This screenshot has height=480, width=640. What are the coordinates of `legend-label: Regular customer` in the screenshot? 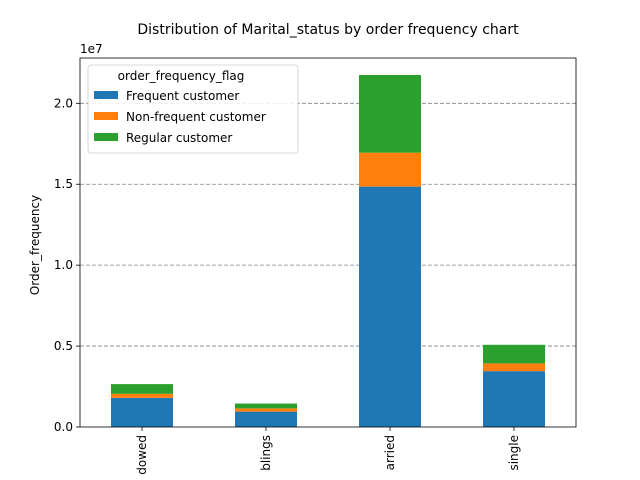 It's located at (179, 138).